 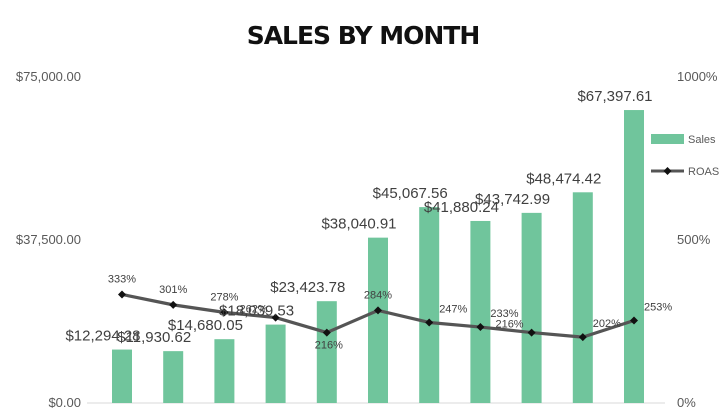 What do you see at coordinates (453, 309) in the screenshot?
I see `roas-data-label: 247%` at bounding box center [453, 309].